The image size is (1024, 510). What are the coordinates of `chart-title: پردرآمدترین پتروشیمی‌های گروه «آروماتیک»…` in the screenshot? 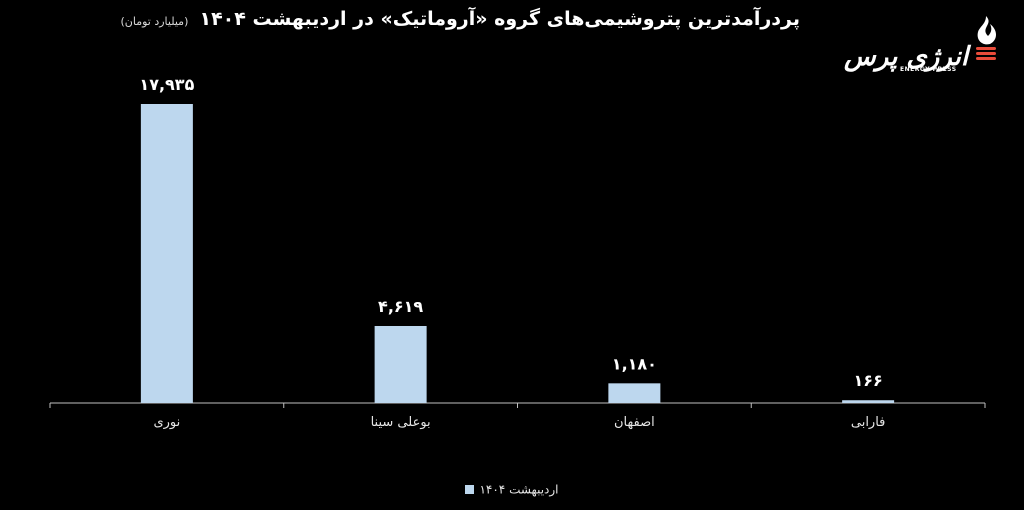 It's located at (499, 19).